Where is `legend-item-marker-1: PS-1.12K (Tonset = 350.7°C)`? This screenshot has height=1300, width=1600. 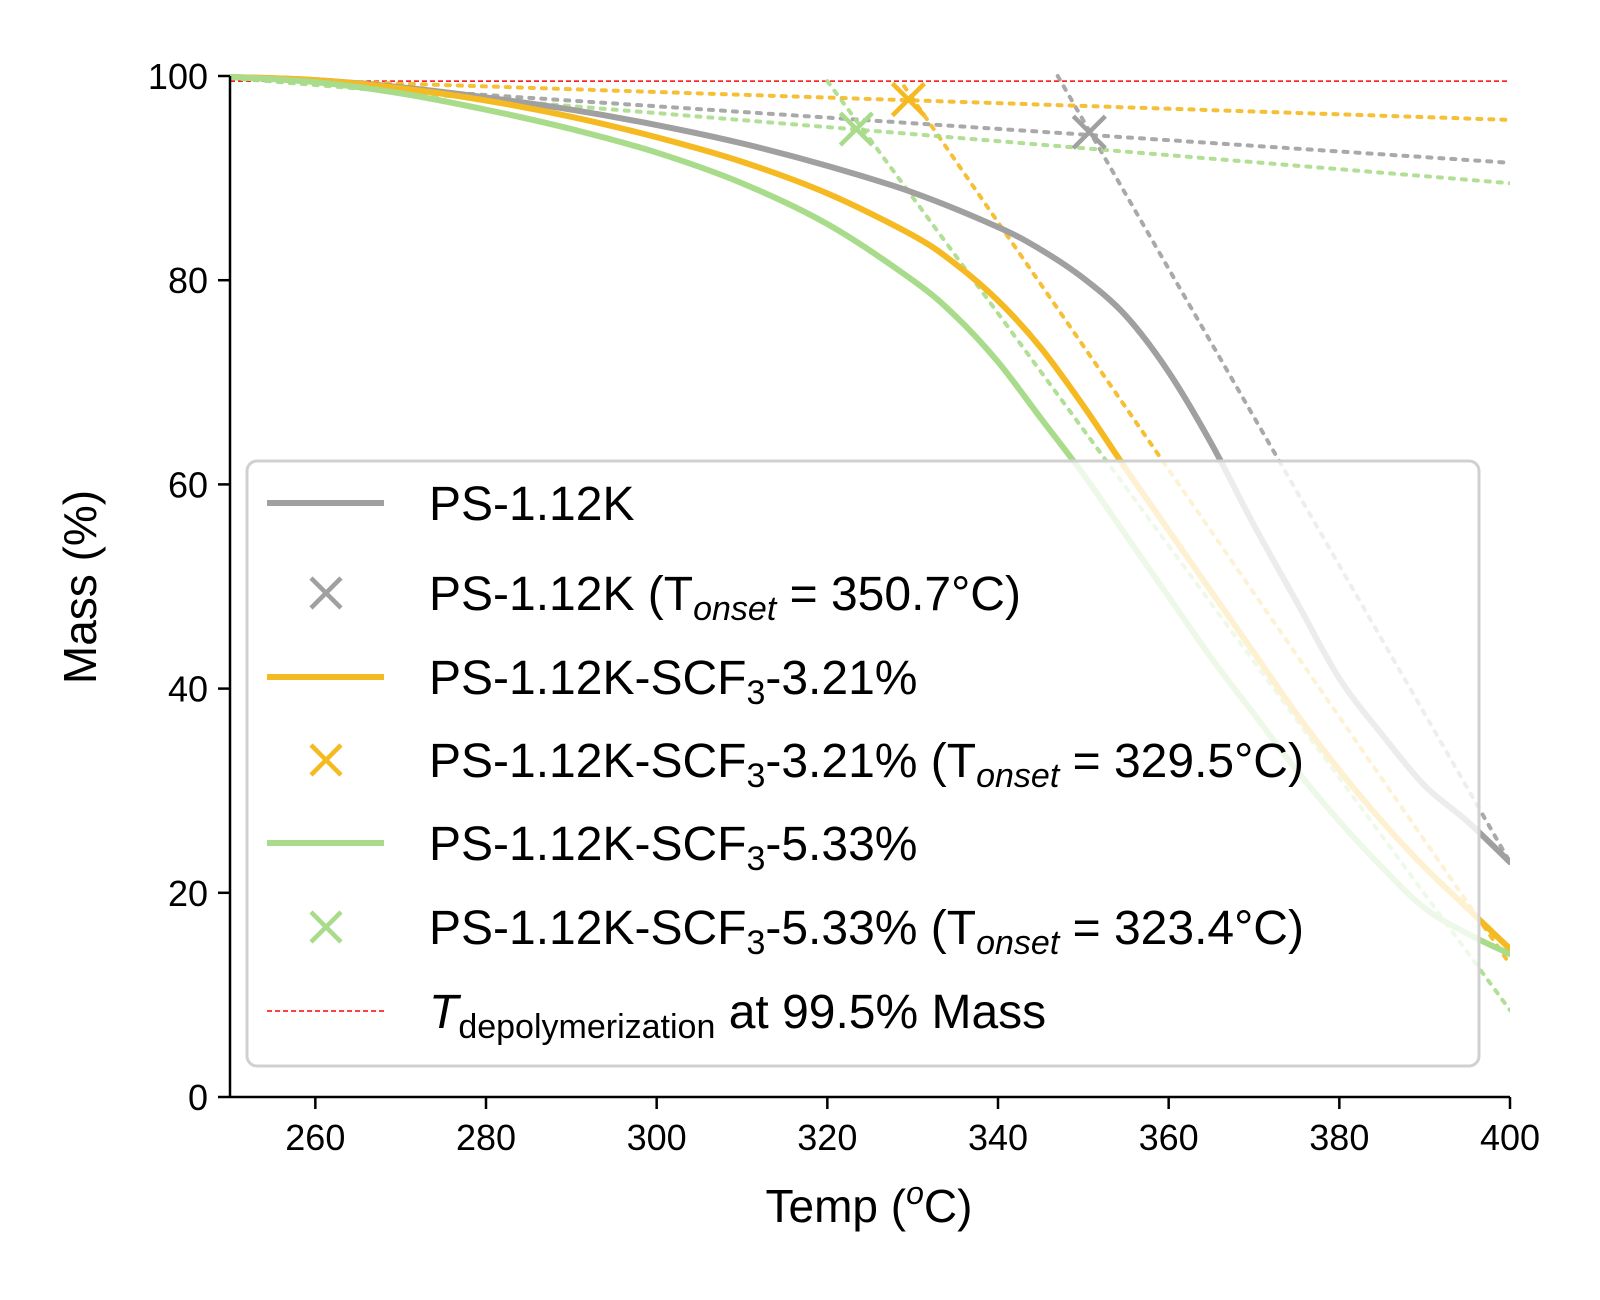 legend-item-marker-1: PS-1.12K (Tonset = 350.7°C) is located at coordinates (665, 598).